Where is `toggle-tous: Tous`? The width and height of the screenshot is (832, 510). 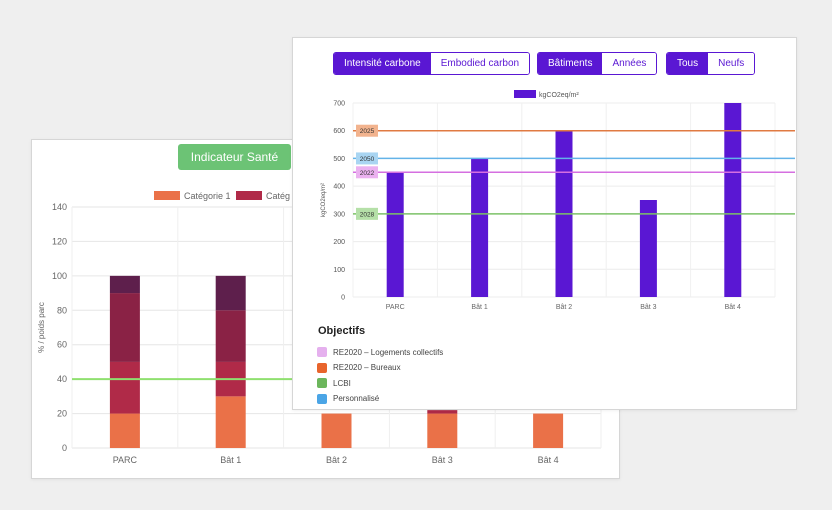
toggle-tous: Tous is located at coordinates (688, 63).